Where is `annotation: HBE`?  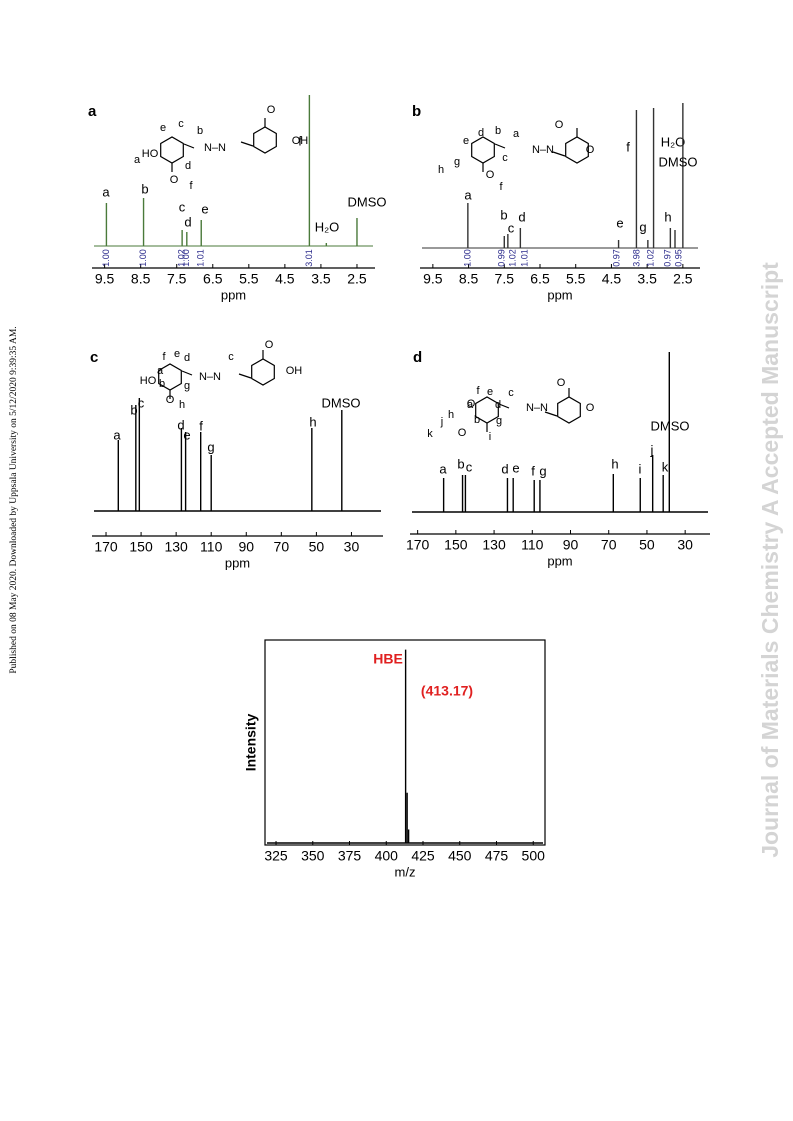 annotation: HBE is located at coordinates (388, 659).